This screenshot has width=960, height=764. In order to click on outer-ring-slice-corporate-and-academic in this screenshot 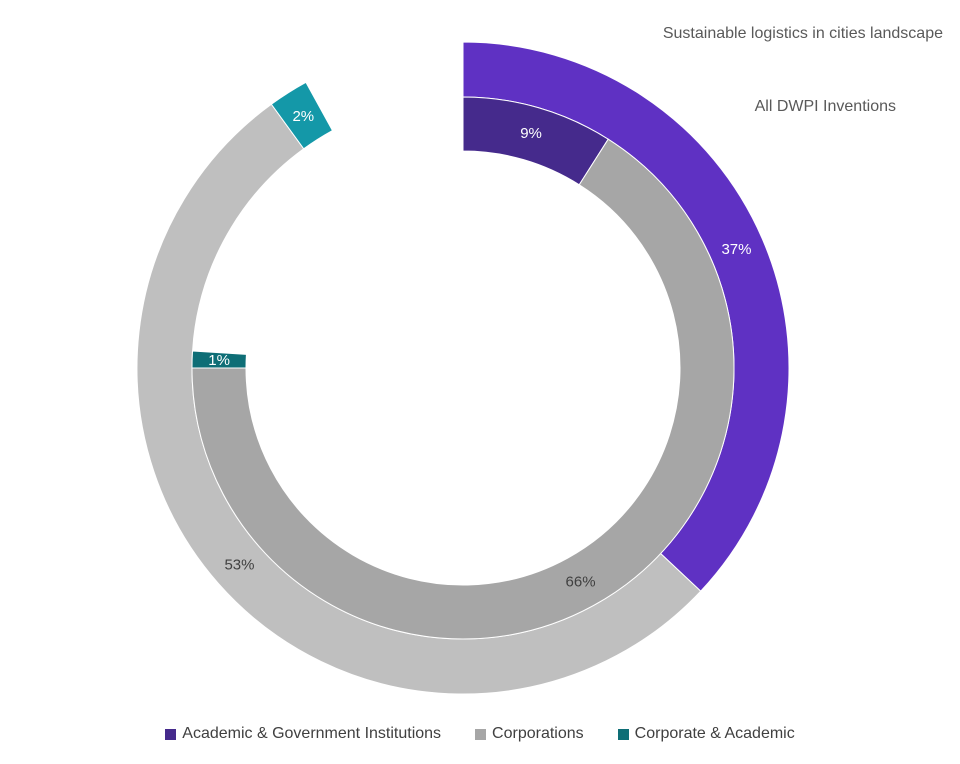, I will do `click(302, 115)`.